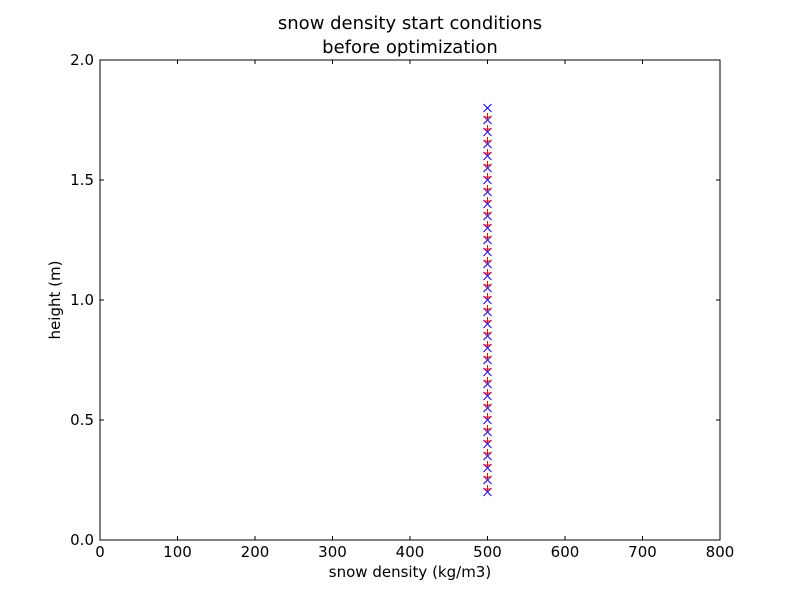  I want to click on x-tick-label: 100, so click(177, 552).